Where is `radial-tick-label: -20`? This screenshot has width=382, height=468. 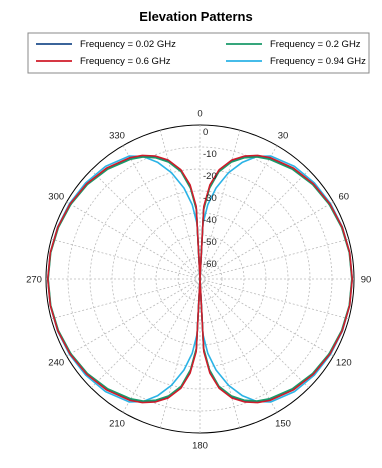 radial-tick-label: -20 is located at coordinates (210, 176).